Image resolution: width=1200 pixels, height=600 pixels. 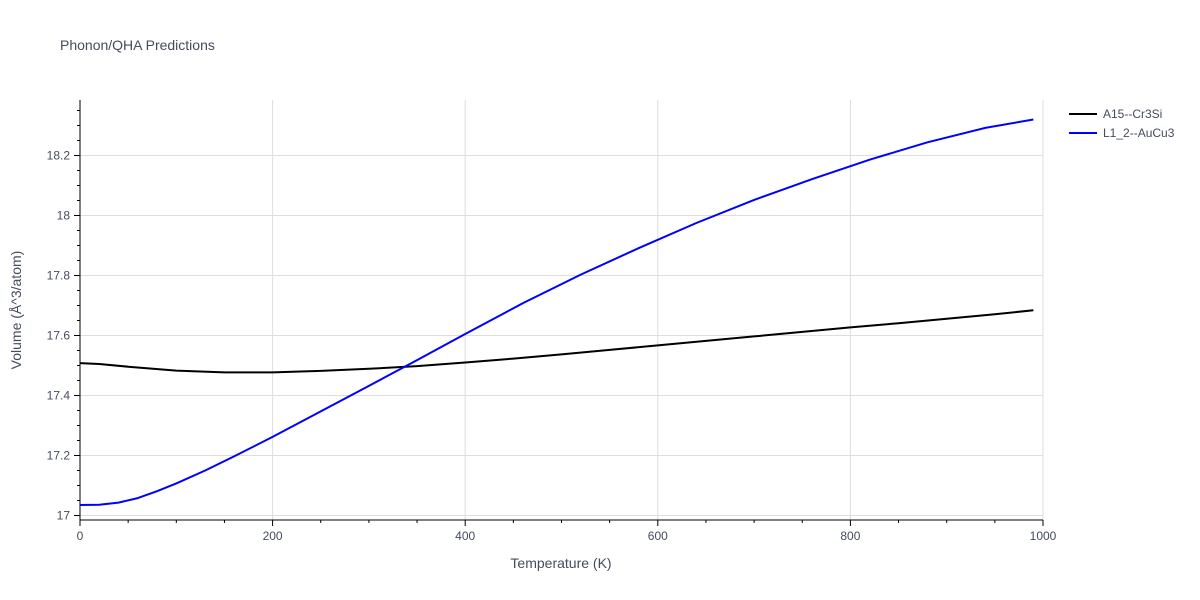 What do you see at coordinates (1132, 114) in the screenshot?
I see `legend-label: A15--Cr3Si` at bounding box center [1132, 114].